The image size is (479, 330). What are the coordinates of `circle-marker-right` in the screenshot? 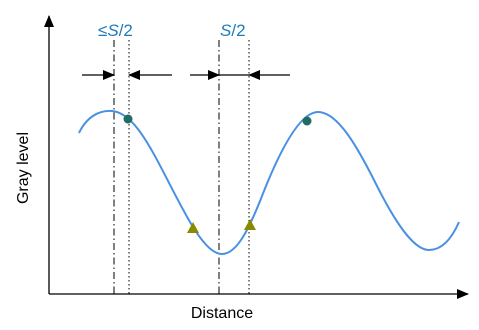 It's located at (307, 121).